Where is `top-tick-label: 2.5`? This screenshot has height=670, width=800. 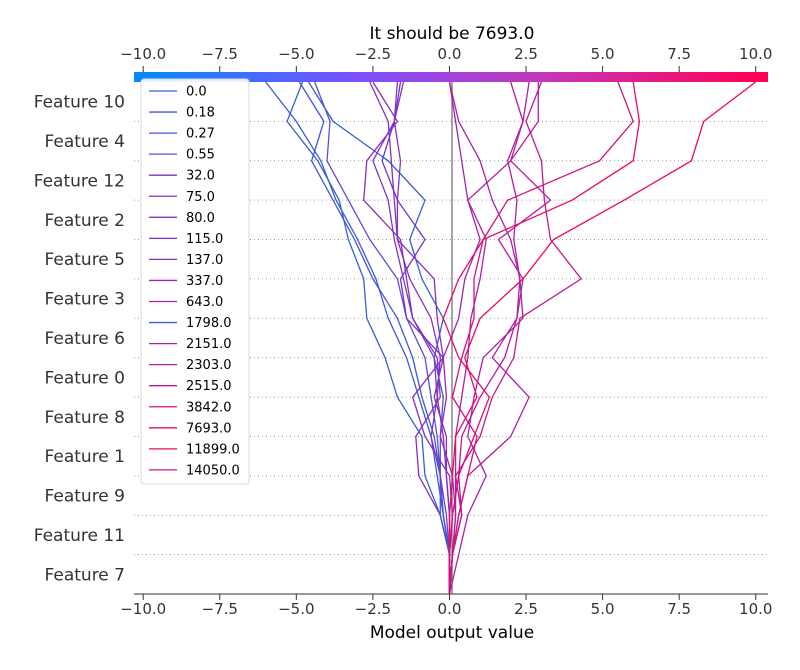
top-tick-label: 2.5 is located at coordinates (526, 54).